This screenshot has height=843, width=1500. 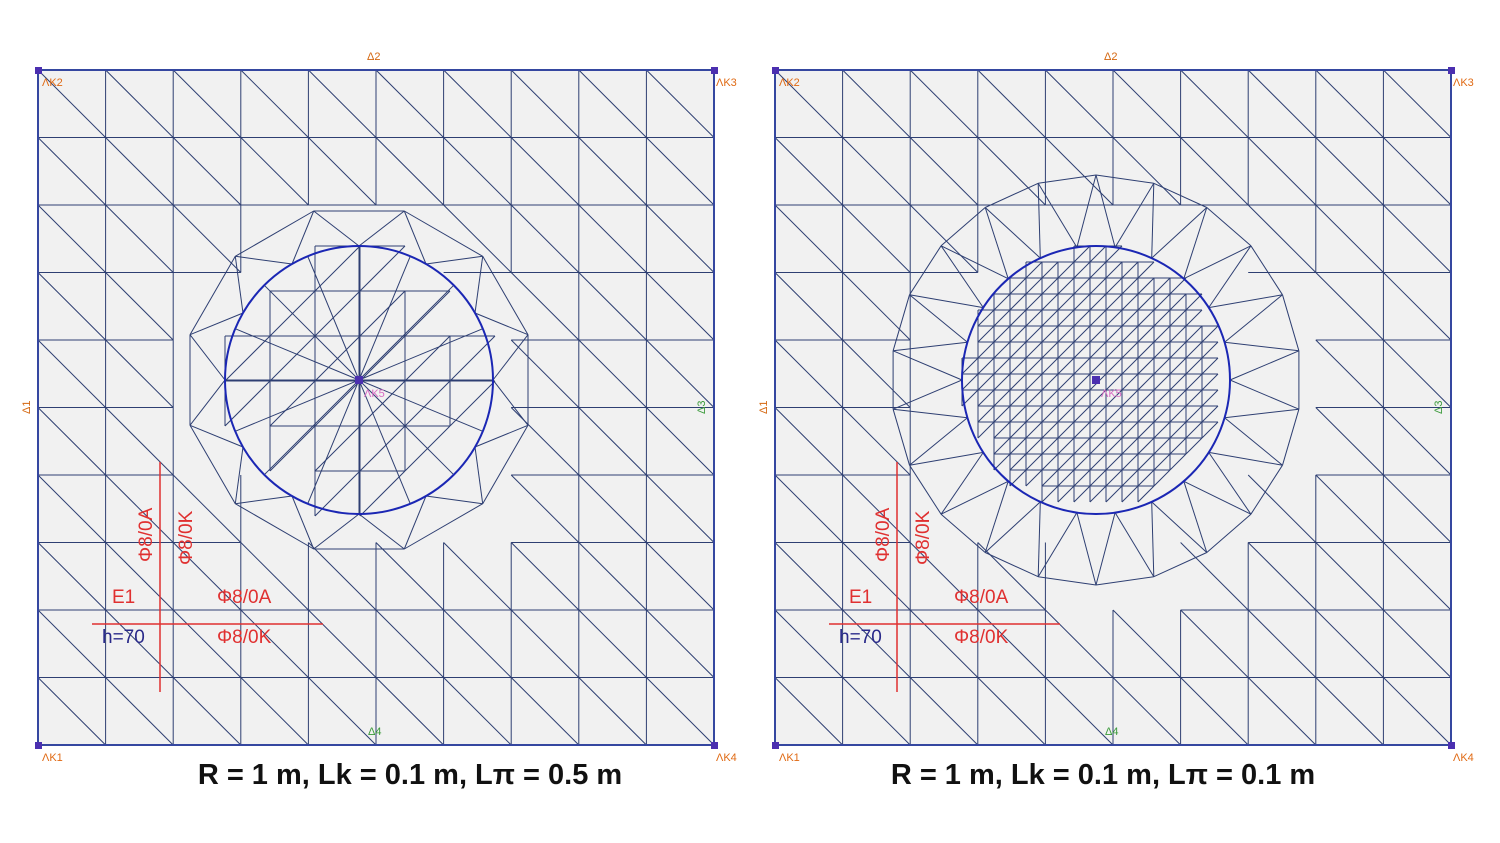 I want to click on side-label-bottom-2: Δ4, so click(x=1111, y=732).